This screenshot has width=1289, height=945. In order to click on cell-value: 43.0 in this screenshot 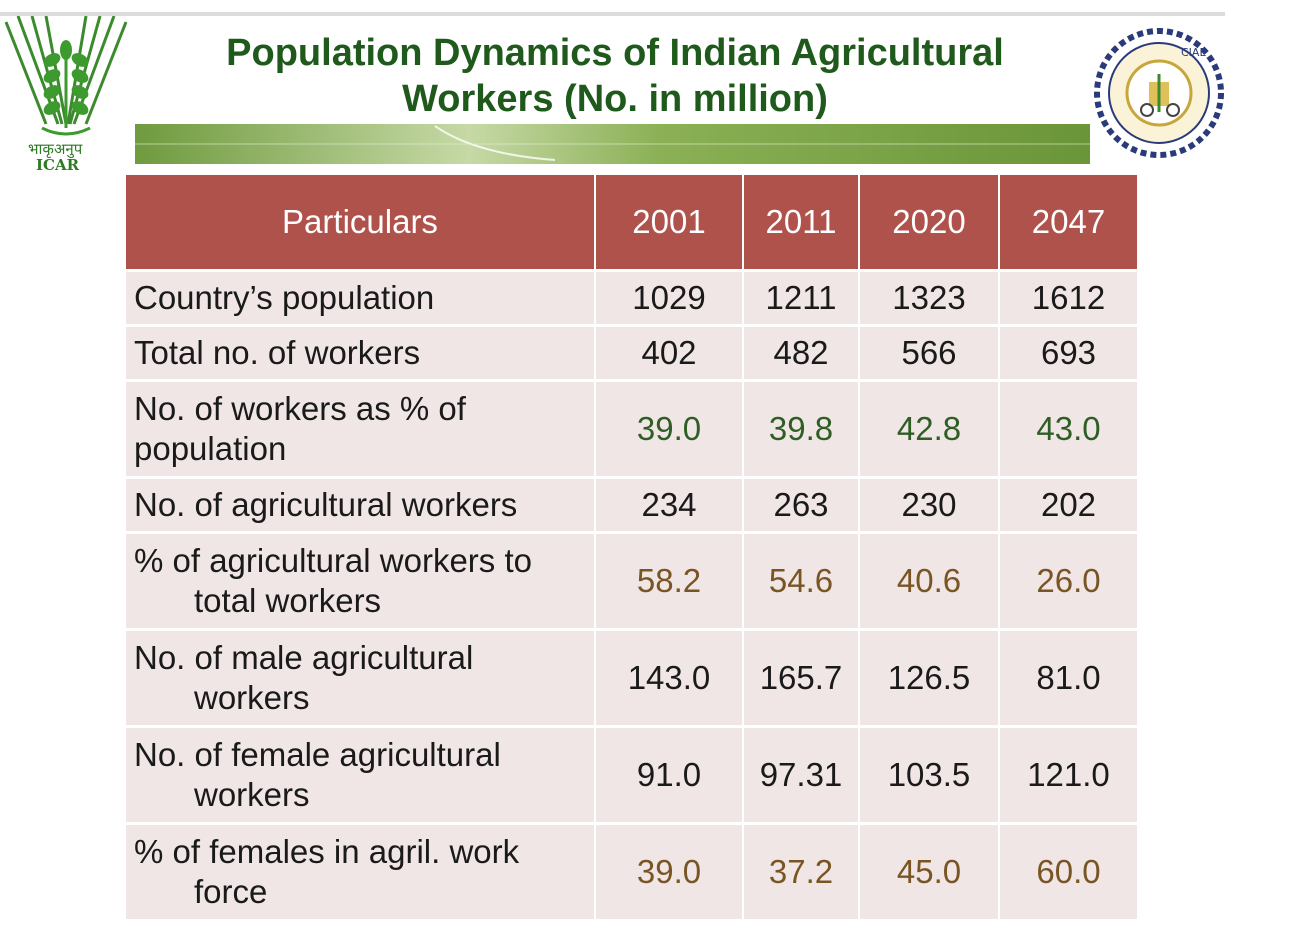, I will do `click(1068, 429)`.